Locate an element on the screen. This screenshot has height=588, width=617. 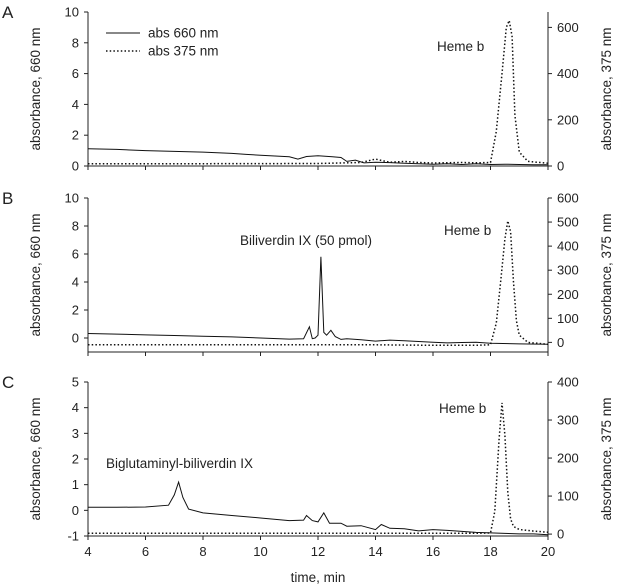
panel-label: B is located at coordinates (7, 198).